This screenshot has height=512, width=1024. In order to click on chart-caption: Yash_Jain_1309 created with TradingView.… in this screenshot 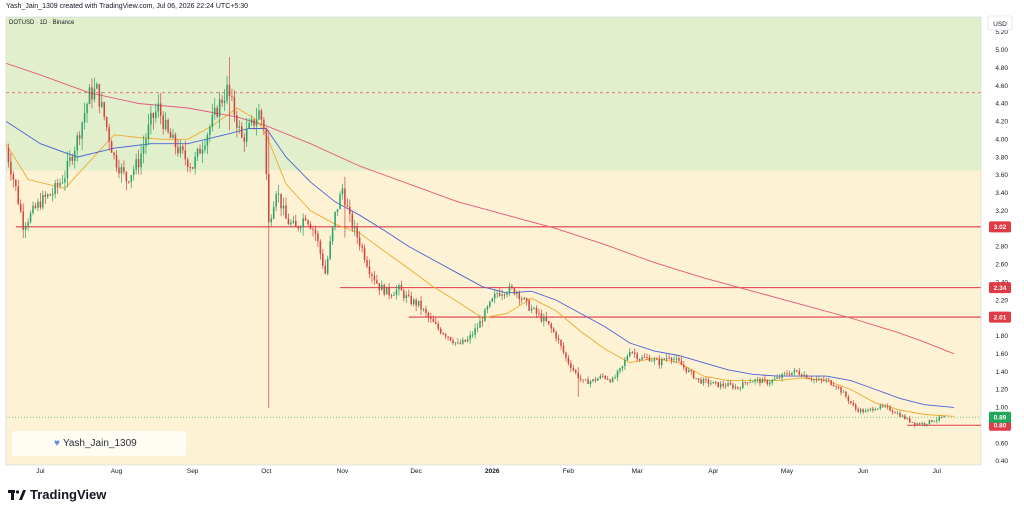, I will do `click(127, 6)`.